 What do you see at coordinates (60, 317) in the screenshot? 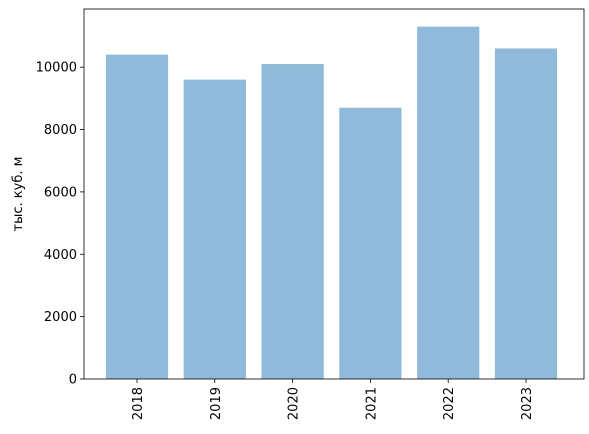
I see `y-tick-label: 2000` at bounding box center [60, 317].